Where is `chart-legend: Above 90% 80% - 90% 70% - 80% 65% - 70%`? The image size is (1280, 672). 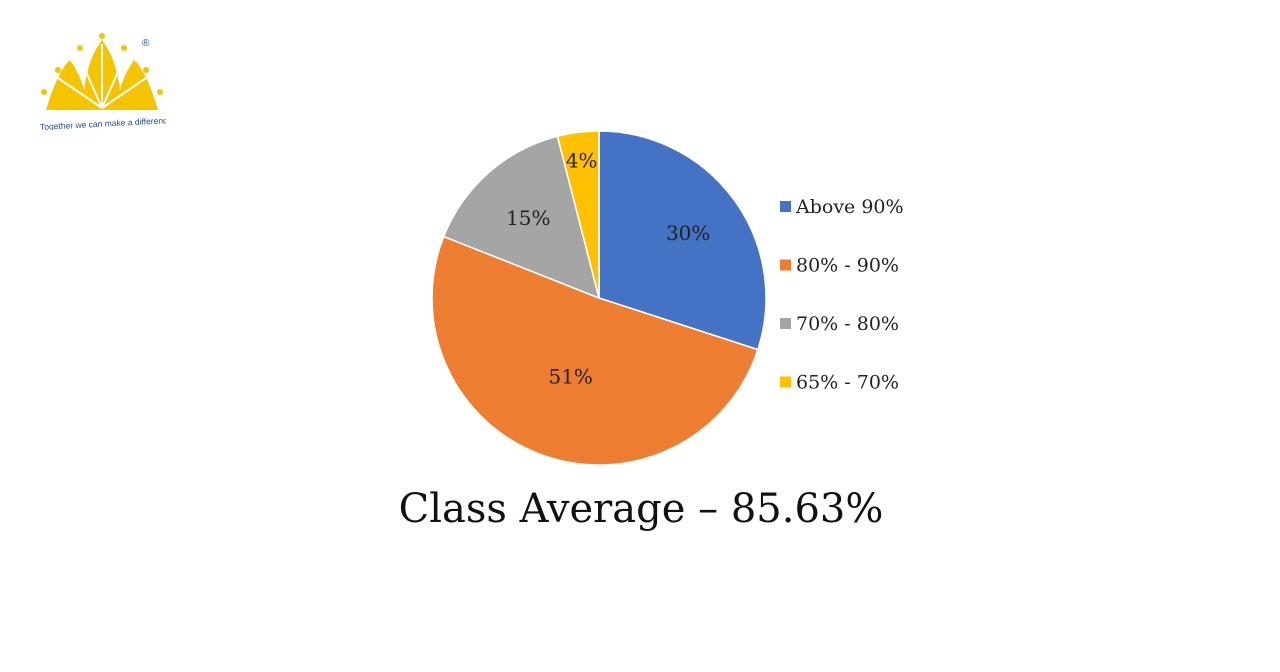
chart-legend: Above 90% 80% - 90% 70% - 80% 65% - 70% is located at coordinates (842, 295).